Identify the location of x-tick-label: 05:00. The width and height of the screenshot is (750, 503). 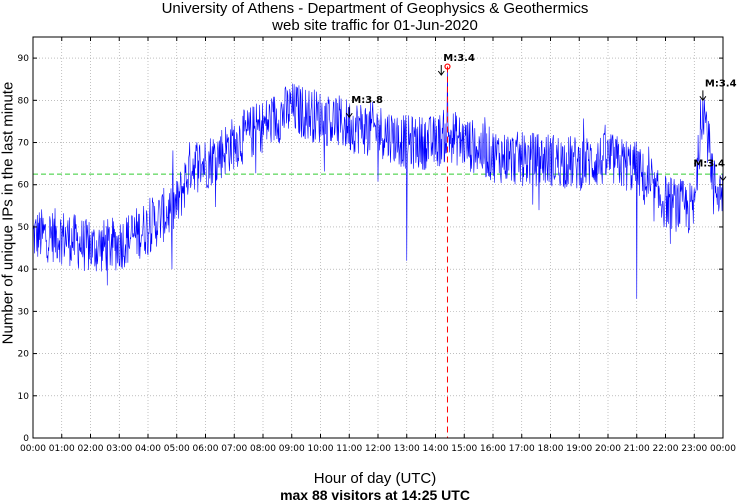
(177, 449).